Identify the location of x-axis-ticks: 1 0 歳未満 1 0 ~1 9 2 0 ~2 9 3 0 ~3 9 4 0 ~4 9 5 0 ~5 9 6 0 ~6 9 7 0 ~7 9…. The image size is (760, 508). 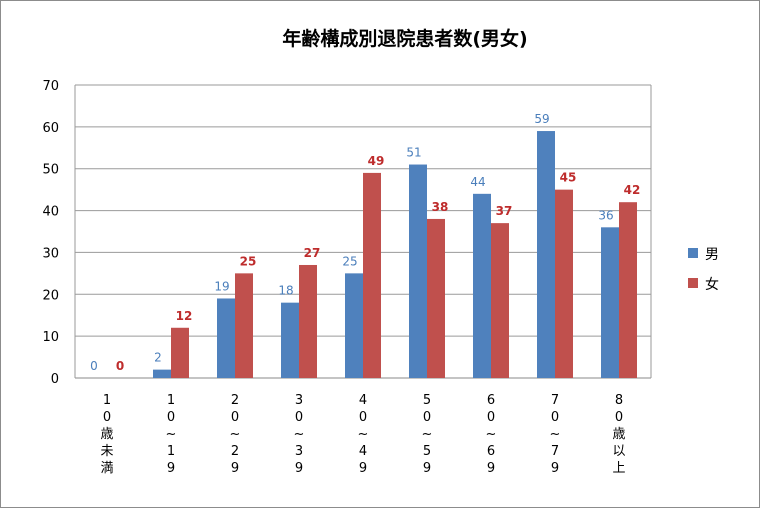
(362, 434).